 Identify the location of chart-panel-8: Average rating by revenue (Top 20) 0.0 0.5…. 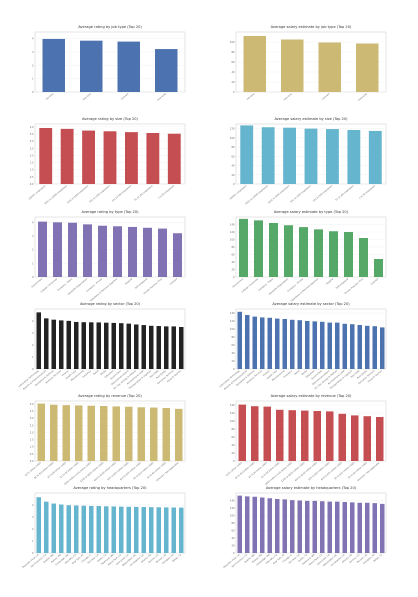
(105, 440).